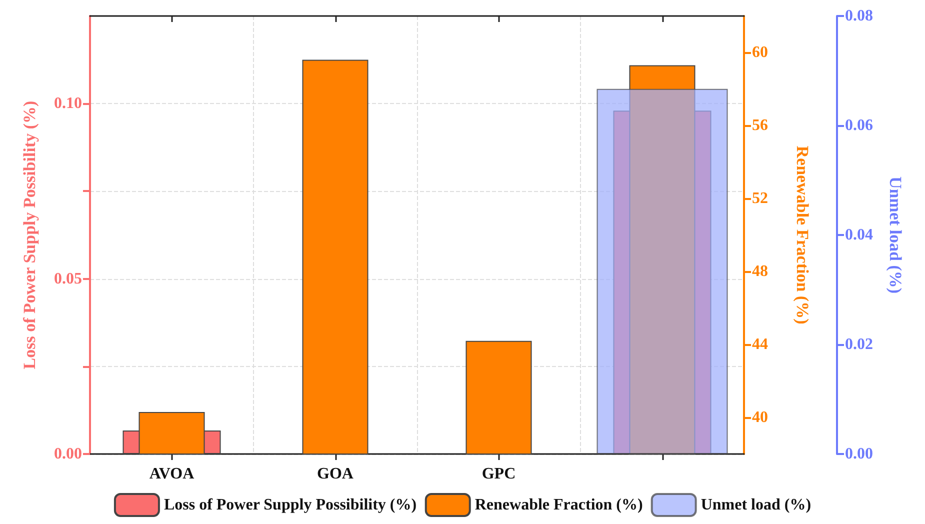 This screenshot has height=524, width=925. Describe the element at coordinates (760, 344) in the screenshot. I see `y2-tick-label: 44` at that location.